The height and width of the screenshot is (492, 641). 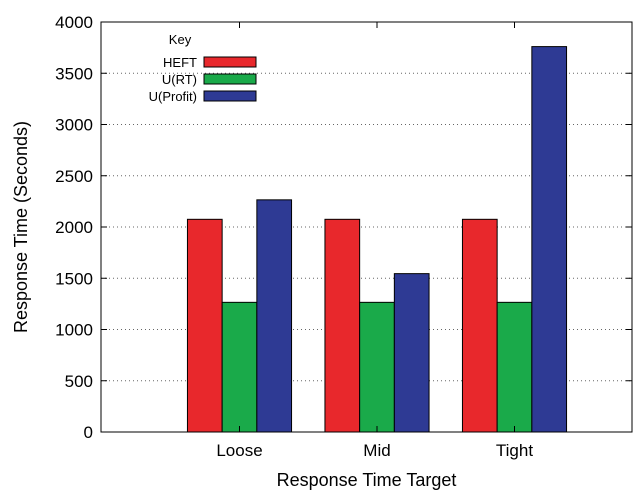 I want to click on x-axis-label: Response Time Target, so click(x=367, y=480).